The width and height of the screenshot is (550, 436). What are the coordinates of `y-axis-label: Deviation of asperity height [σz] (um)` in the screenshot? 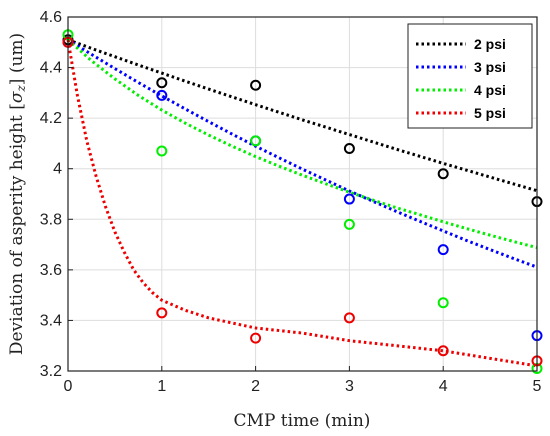 It's located at (17, 194).